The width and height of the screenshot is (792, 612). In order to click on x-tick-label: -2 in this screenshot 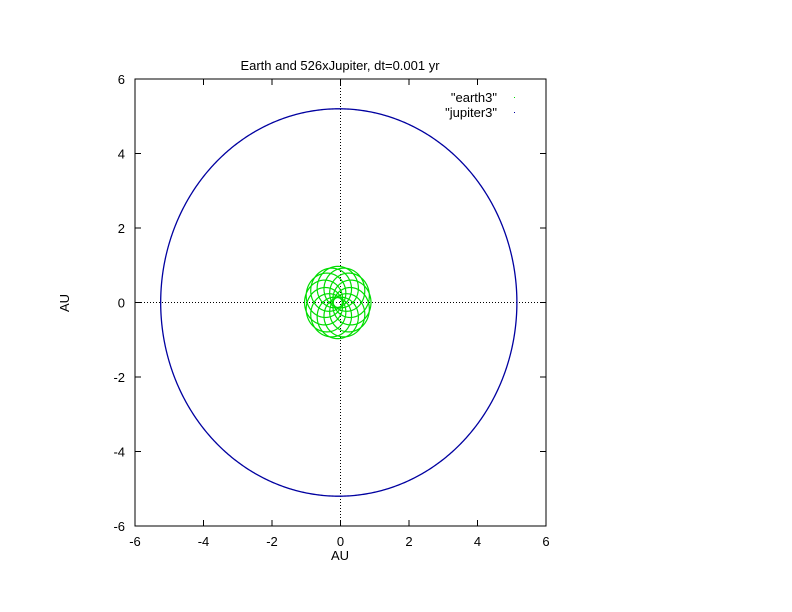, I will do `click(272, 541)`.